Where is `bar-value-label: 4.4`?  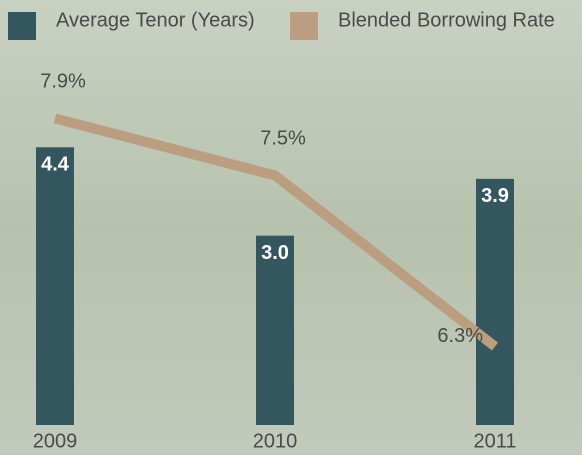
bar-value-label: 4.4 is located at coordinates (55, 165).